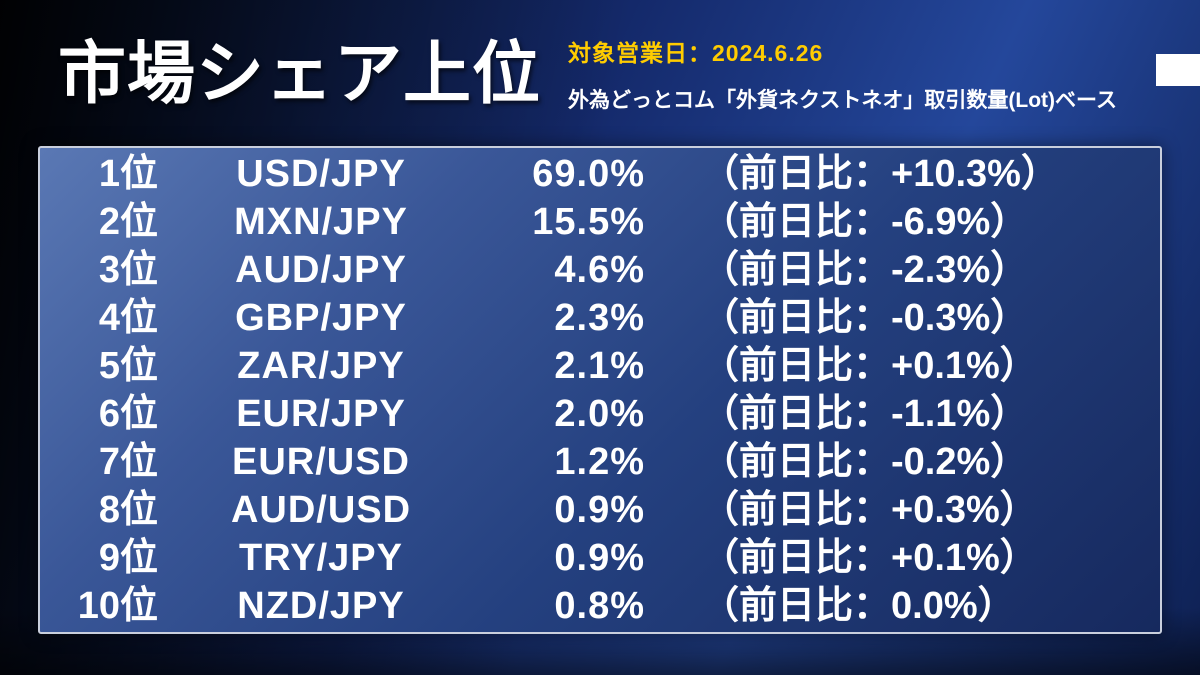 Image resolution: width=1200 pixels, height=675 pixels. Describe the element at coordinates (869, 510) in the screenshot. I see `change-cell: （前日比：+0.3%）` at that location.